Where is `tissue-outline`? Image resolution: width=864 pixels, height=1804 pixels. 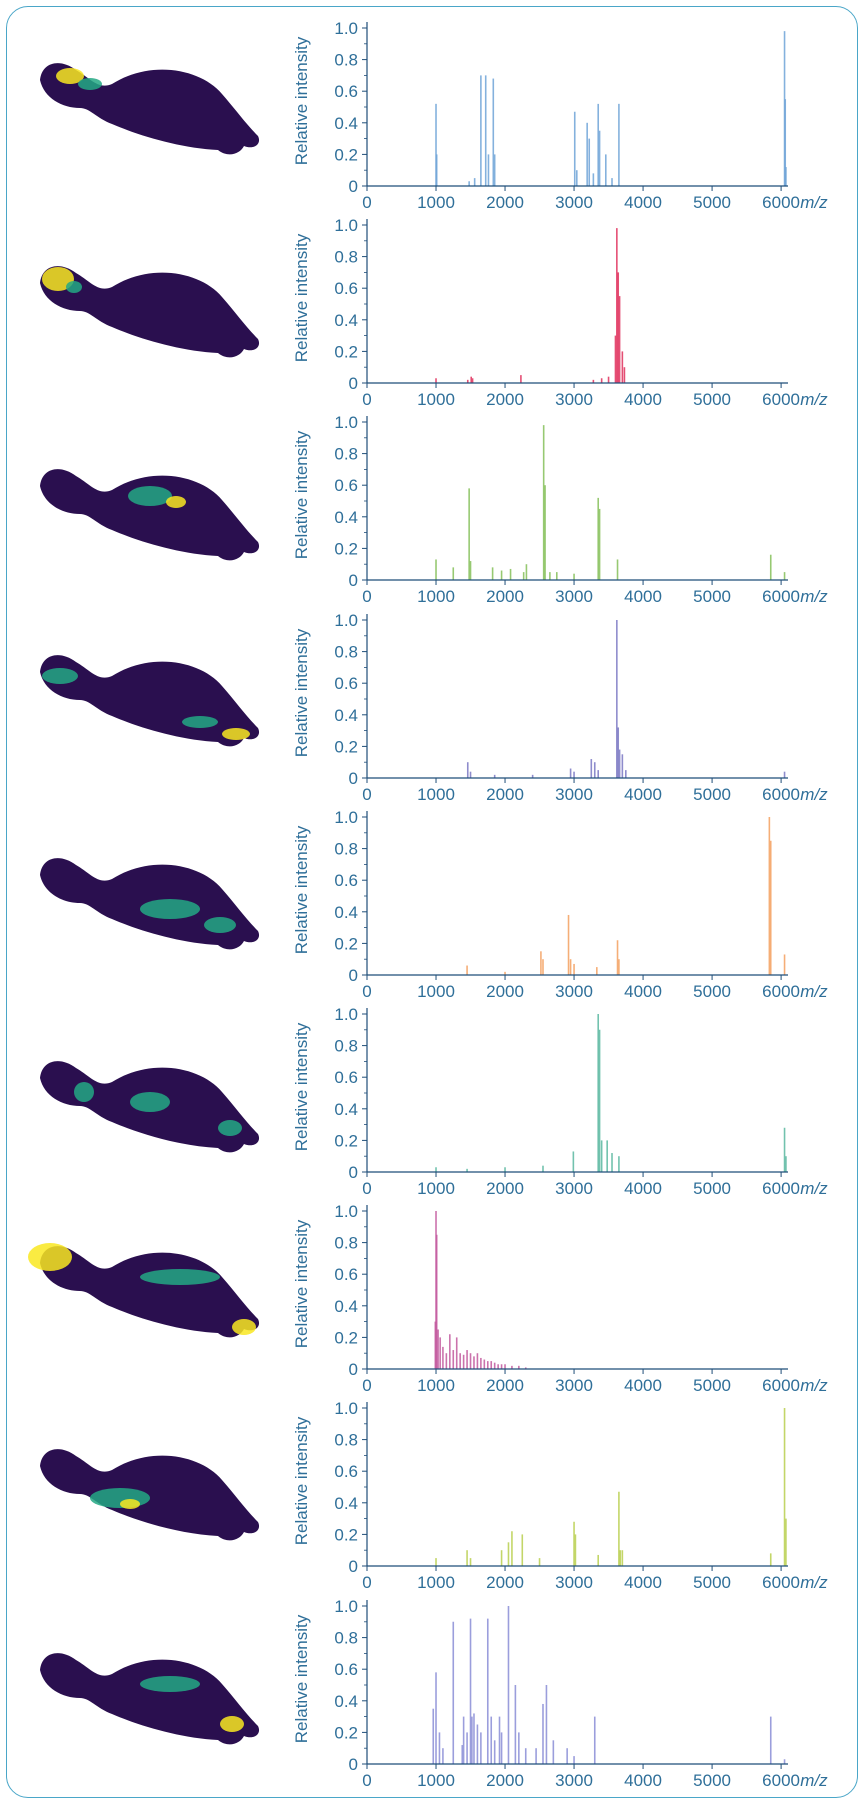
tissue-outline is located at coordinates (150, 312).